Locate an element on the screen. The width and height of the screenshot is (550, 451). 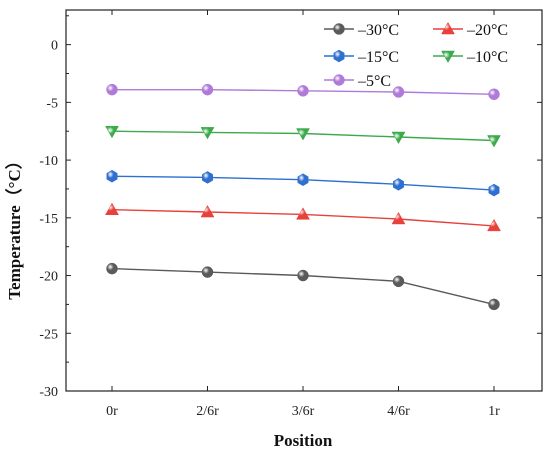
y-tick-label: -10 is located at coordinates (48, 161).